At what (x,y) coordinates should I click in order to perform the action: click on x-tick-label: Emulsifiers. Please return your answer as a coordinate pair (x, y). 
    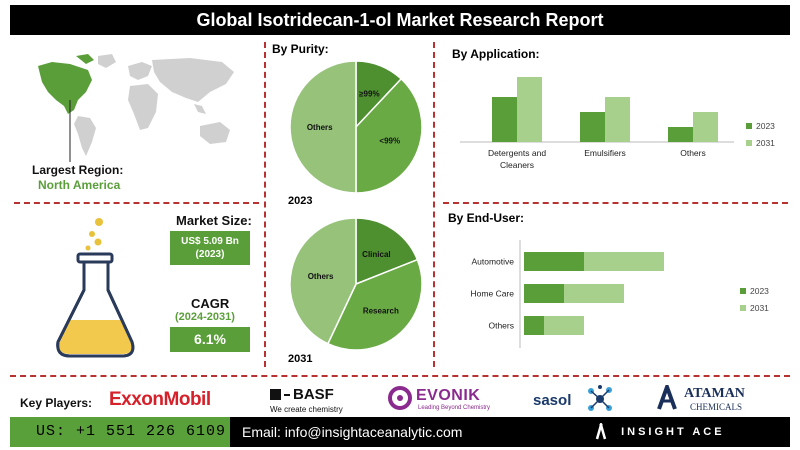
    Looking at the image, I should click on (605, 153).